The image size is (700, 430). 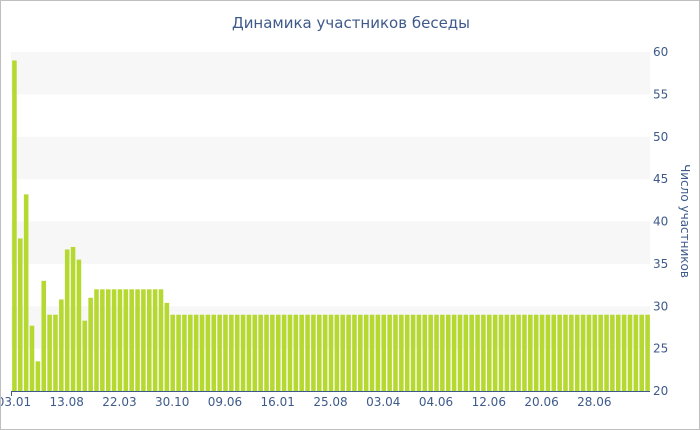 I want to click on y-tick-label: 40, so click(x=660, y=222).